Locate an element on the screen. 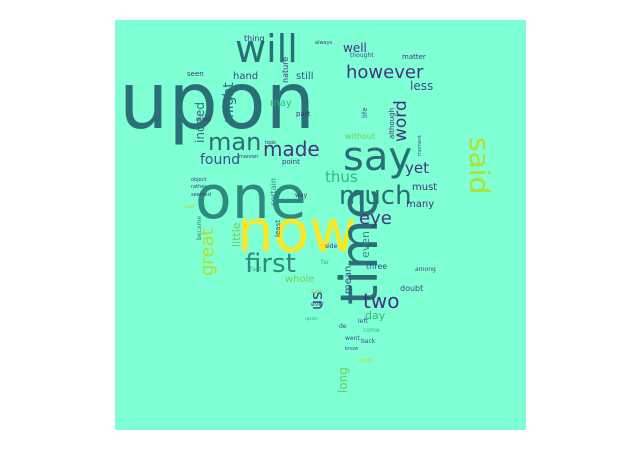 The width and height of the screenshot is (640, 468). word-word: word is located at coordinates (401, 121).